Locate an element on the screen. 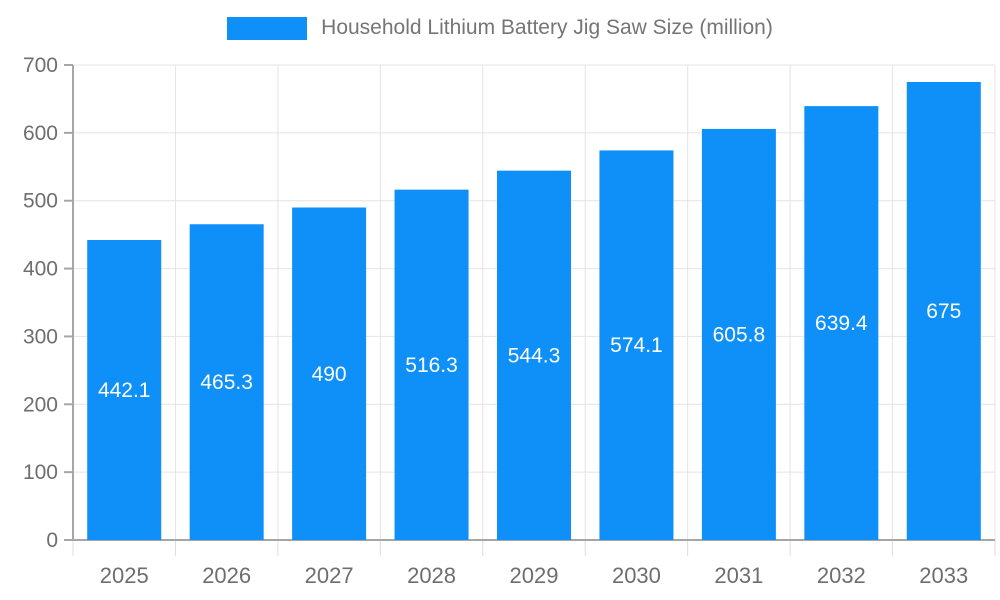 This screenshot has width=1000, height=600. x-tick-label: 2029 is located at coordinates (534, 575).